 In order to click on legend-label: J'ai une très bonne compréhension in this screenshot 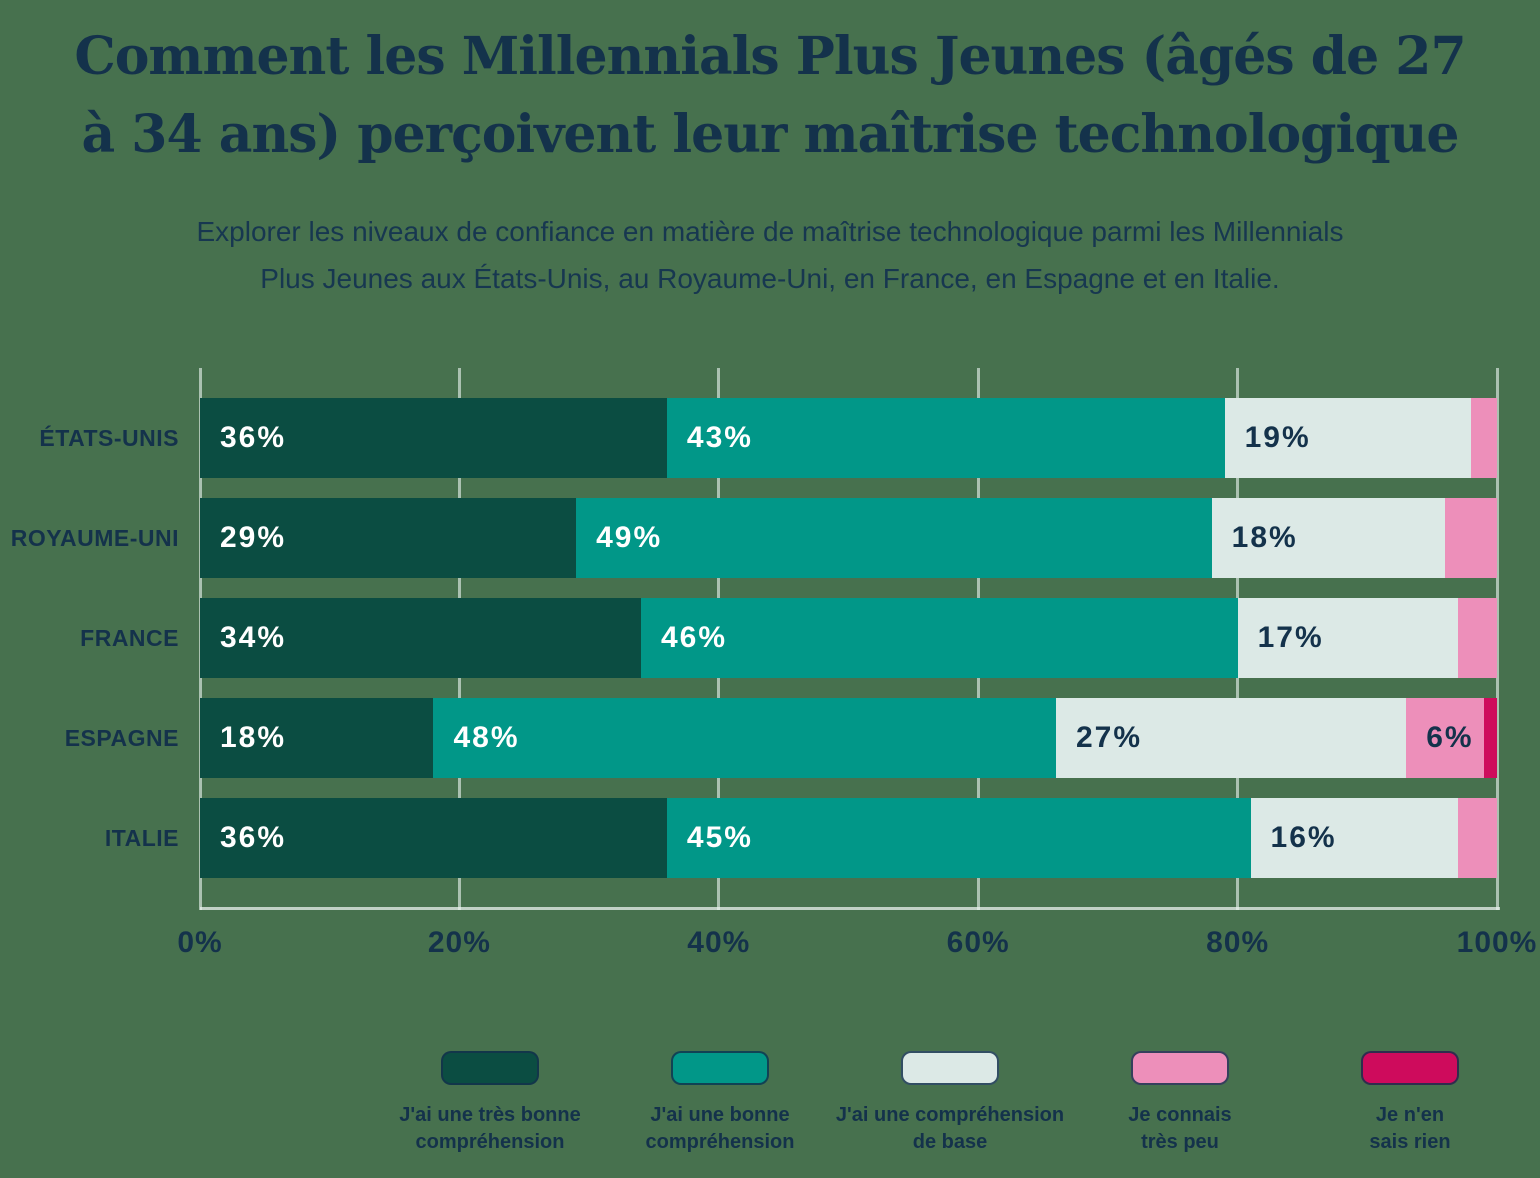, I will do `click(489, 1129)`.